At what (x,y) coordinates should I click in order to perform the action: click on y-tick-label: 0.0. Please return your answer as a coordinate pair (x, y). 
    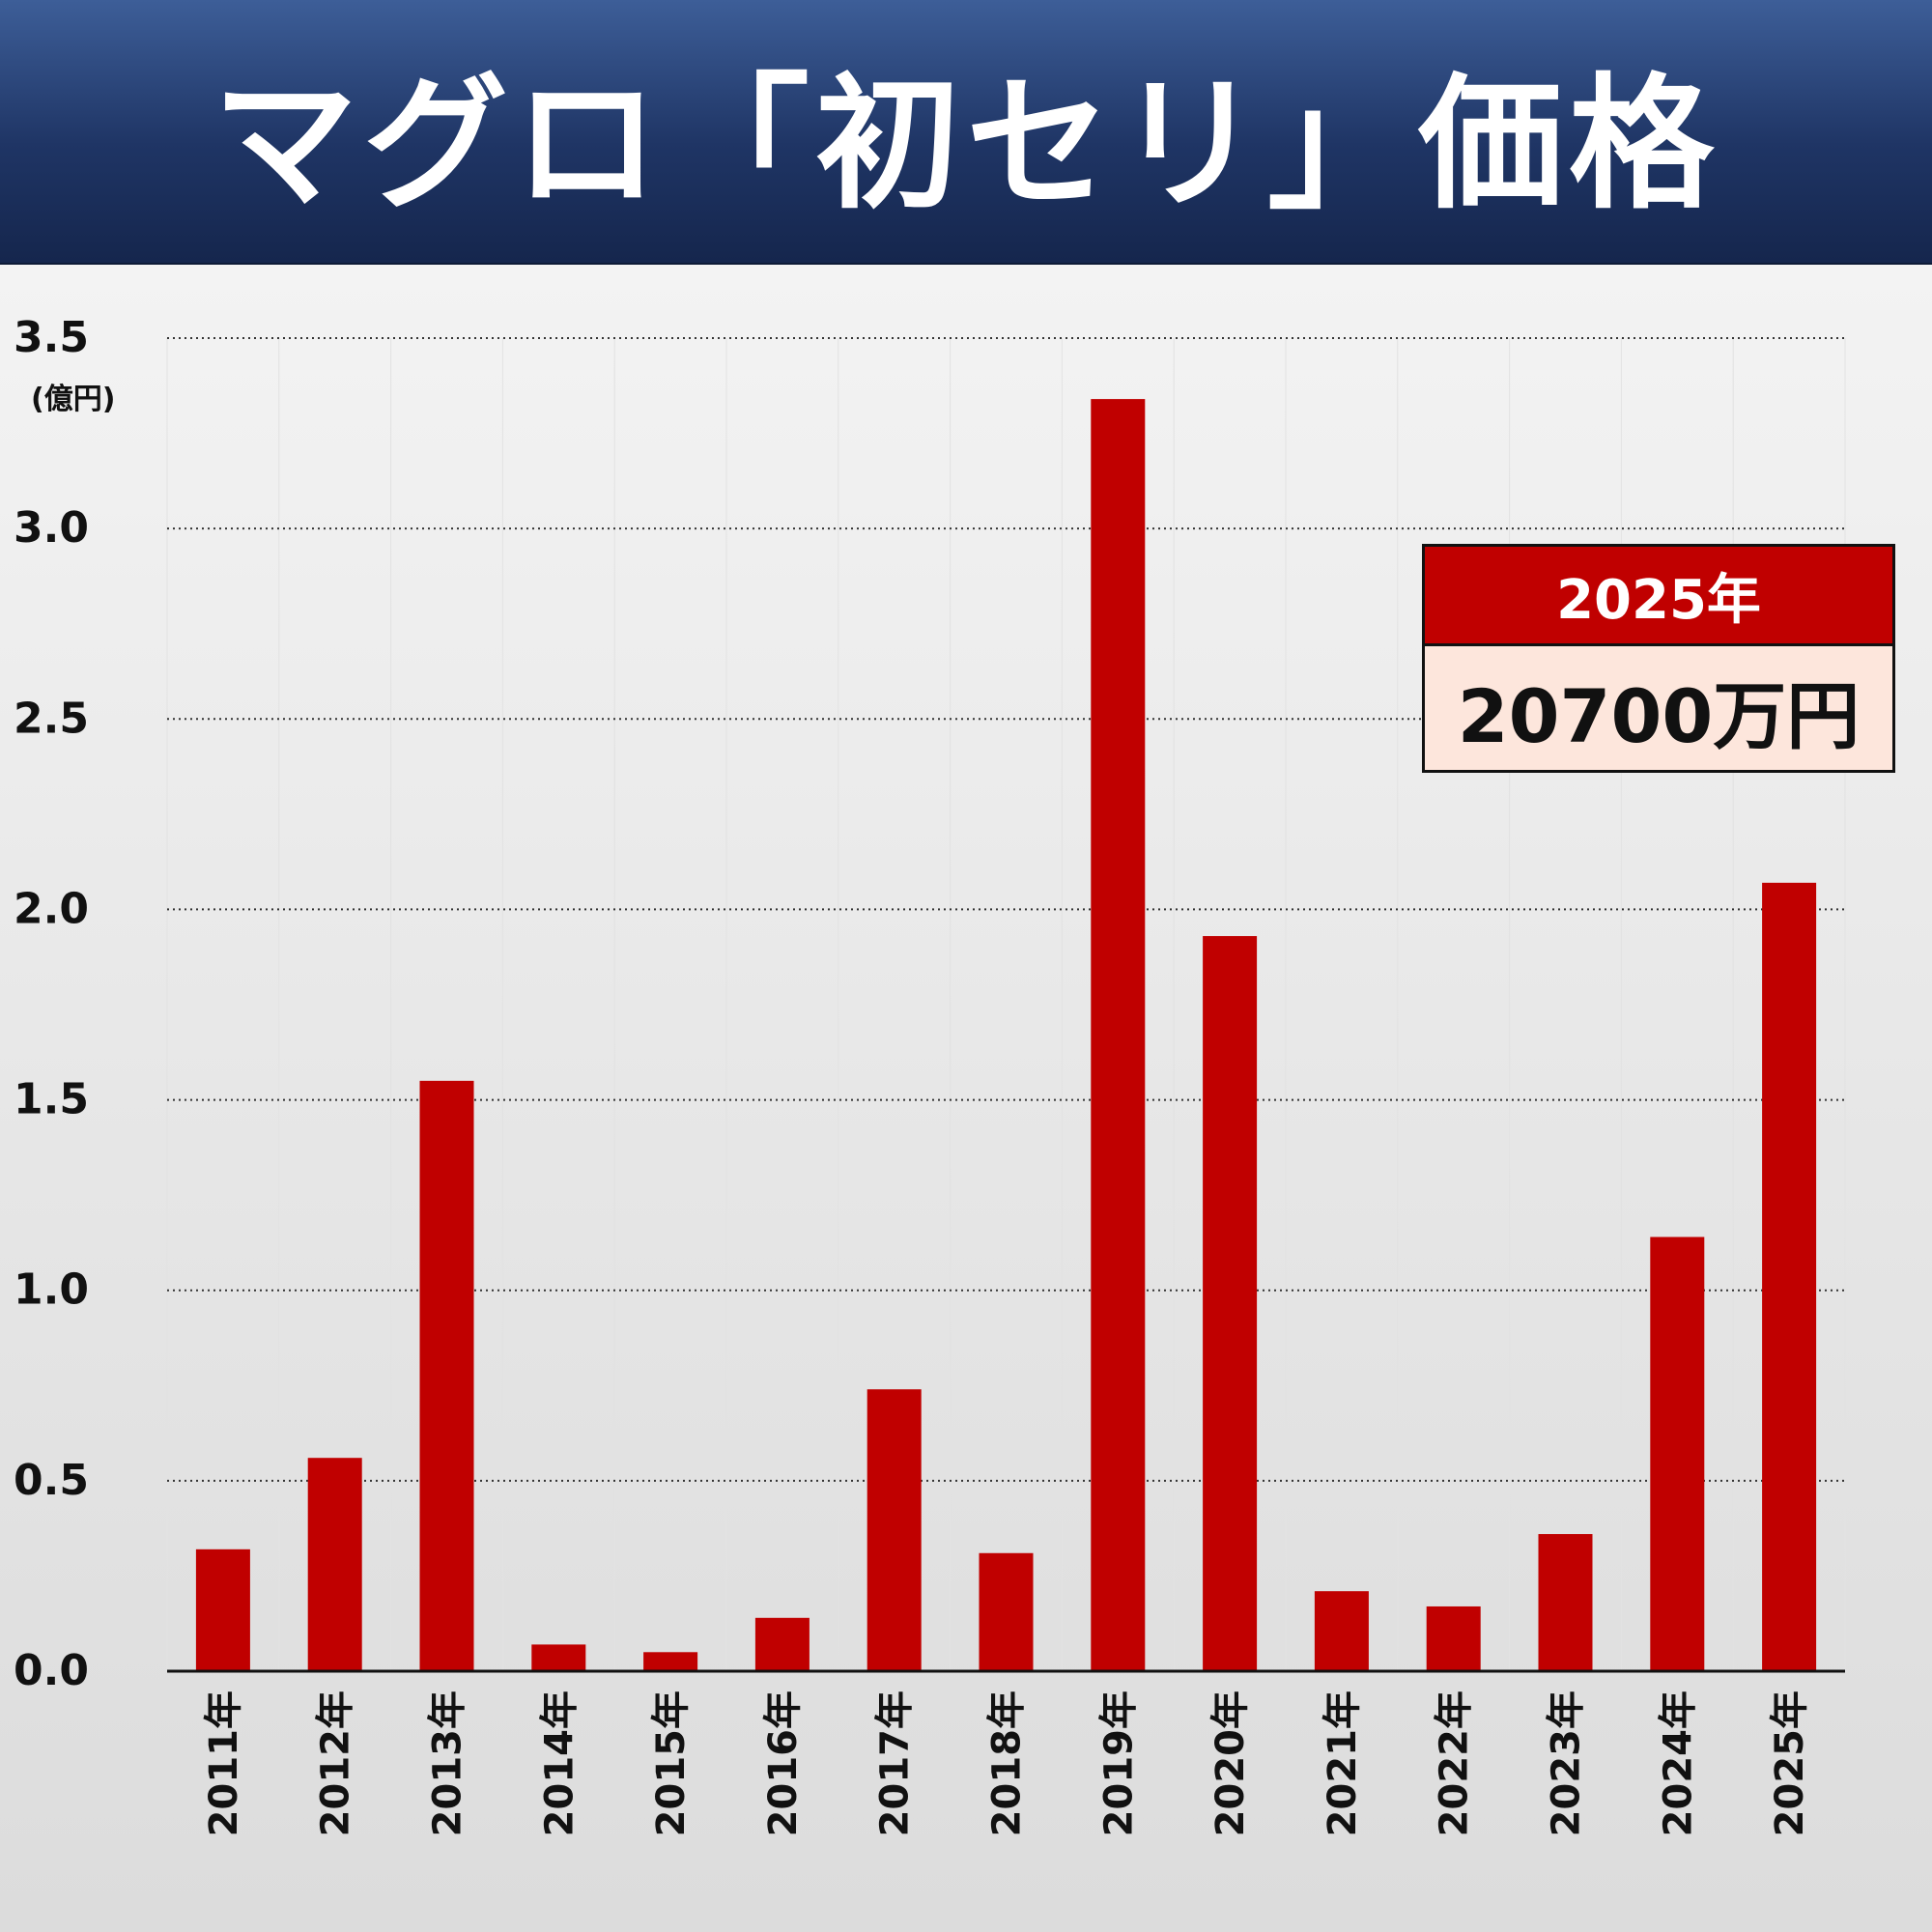
    Looking at the image, I should click on (51, 1670).